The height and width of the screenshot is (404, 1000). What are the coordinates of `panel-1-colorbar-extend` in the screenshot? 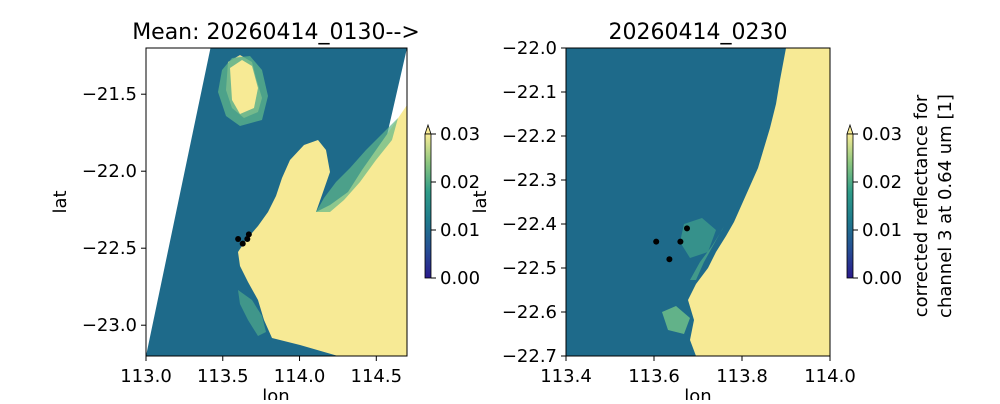 It's located at (428, 129).